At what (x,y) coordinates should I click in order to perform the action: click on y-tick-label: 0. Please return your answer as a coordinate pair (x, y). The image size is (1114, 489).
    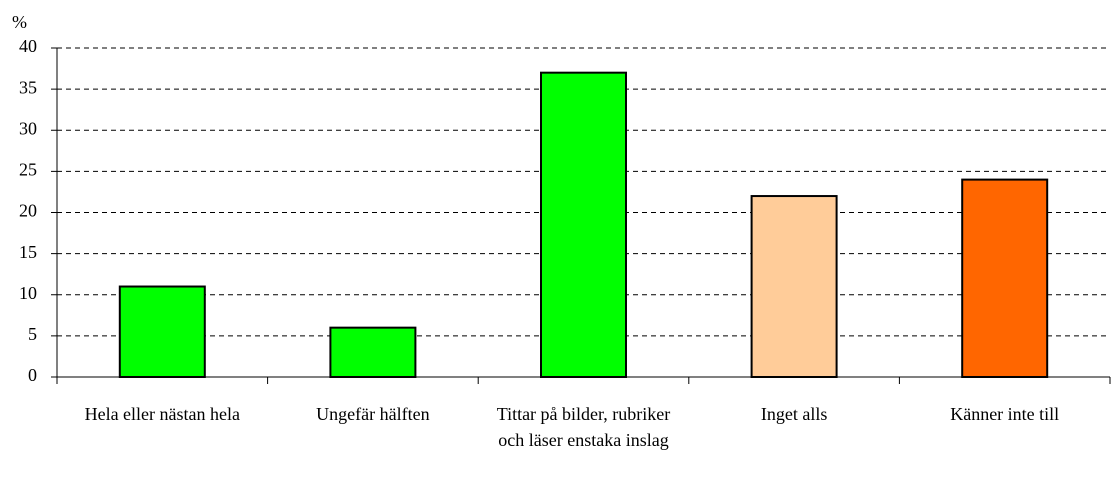
    Looking at the image, I should click on (32, 375).